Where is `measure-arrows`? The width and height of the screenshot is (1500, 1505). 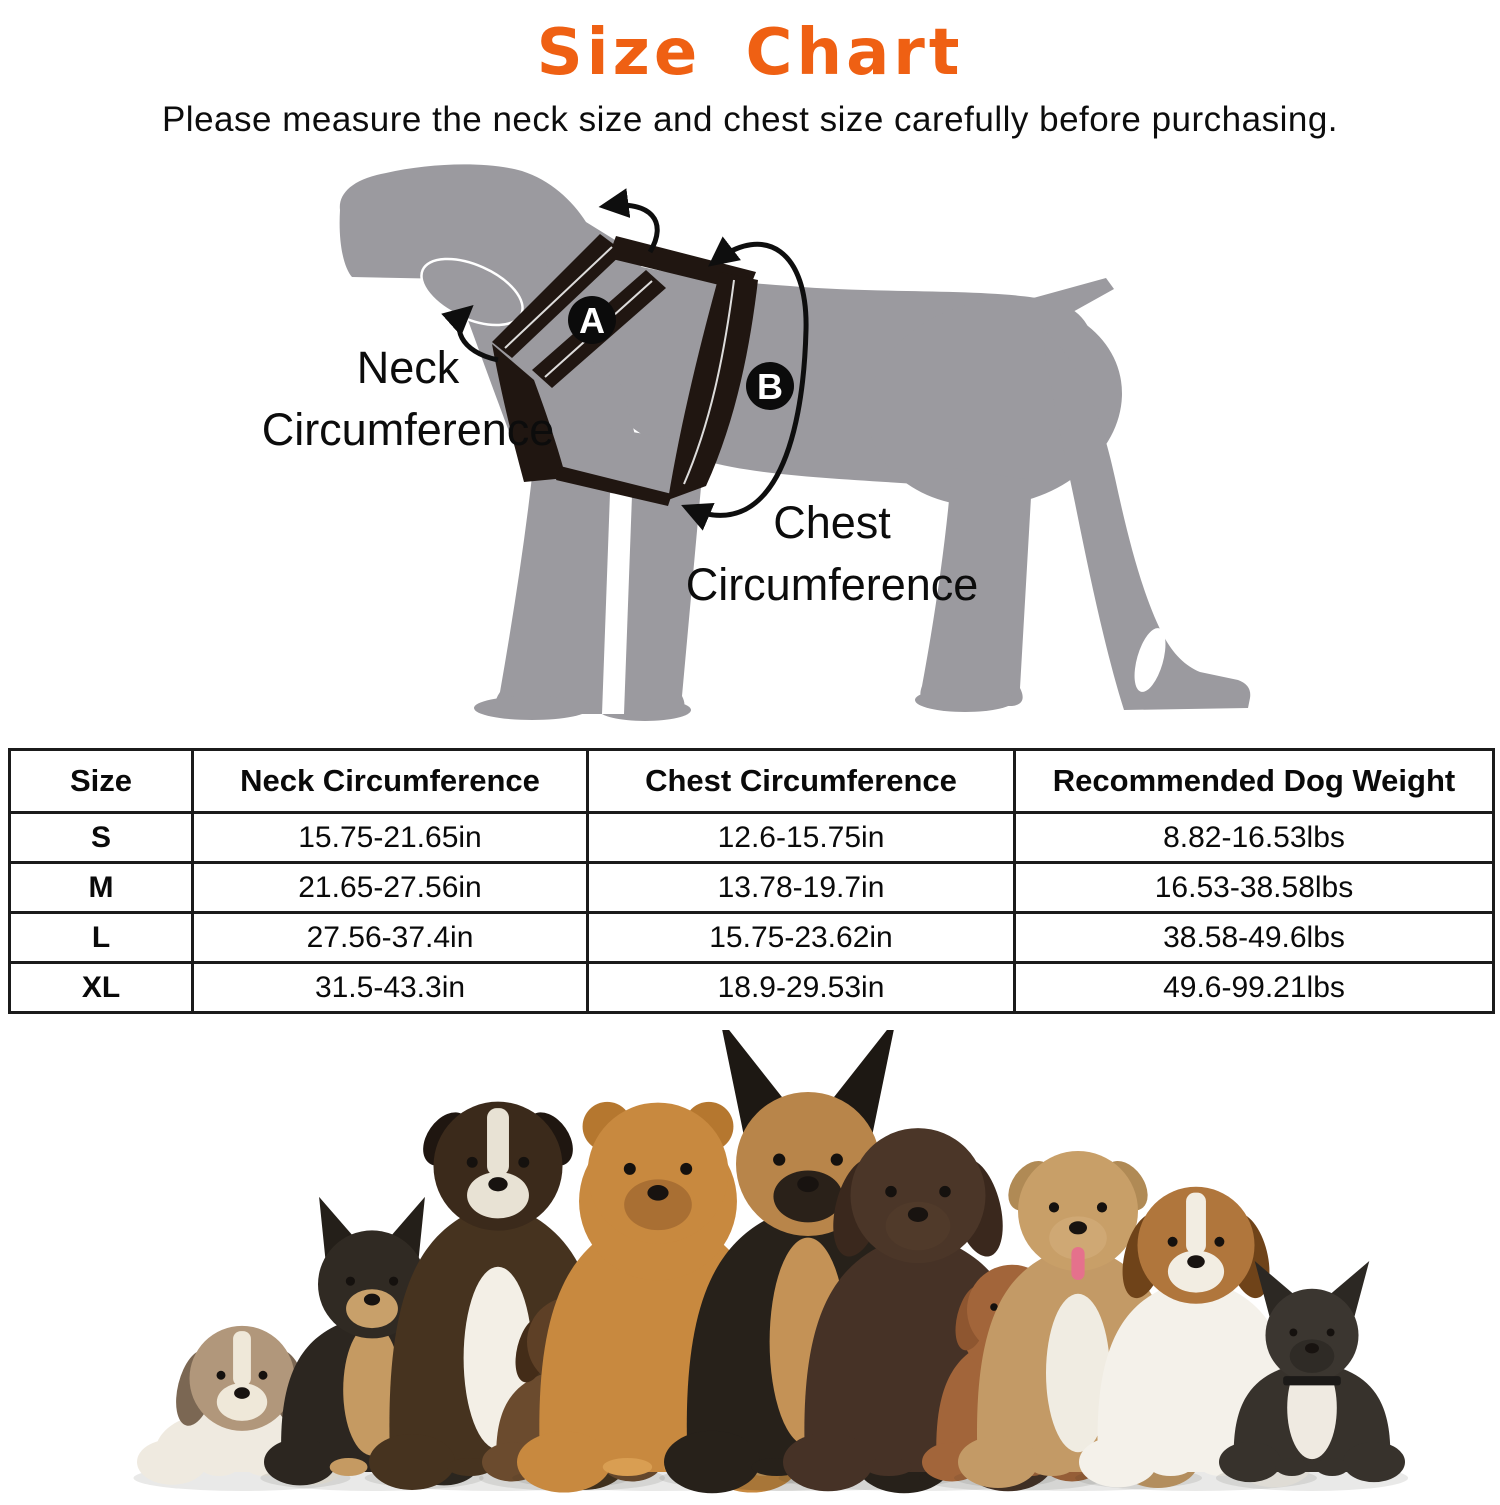 measure-arrows is located at coordinates (625, 359).